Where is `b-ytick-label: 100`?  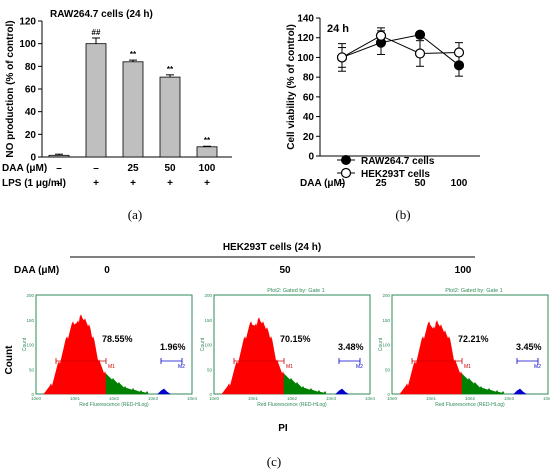
b-ytick-label: 100 is located at coordinates (305, 58).